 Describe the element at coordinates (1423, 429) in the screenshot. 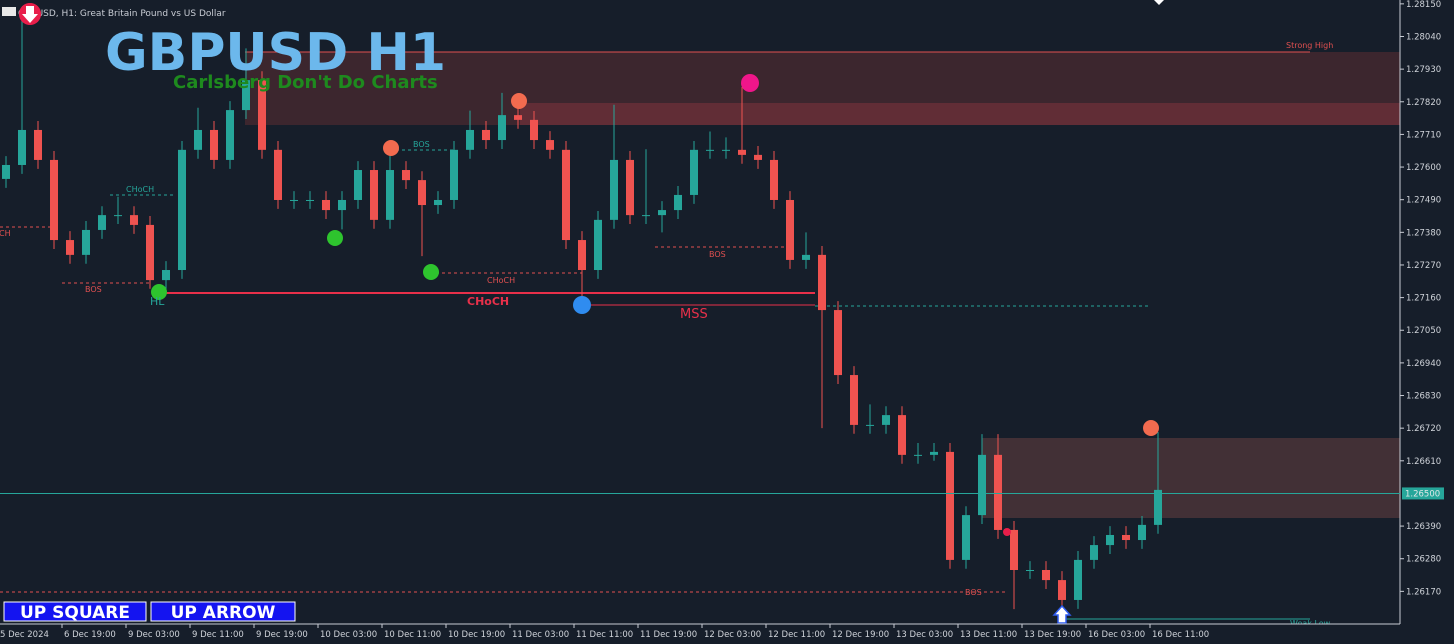

I see `y-tick-label: 1.26720` at that location.